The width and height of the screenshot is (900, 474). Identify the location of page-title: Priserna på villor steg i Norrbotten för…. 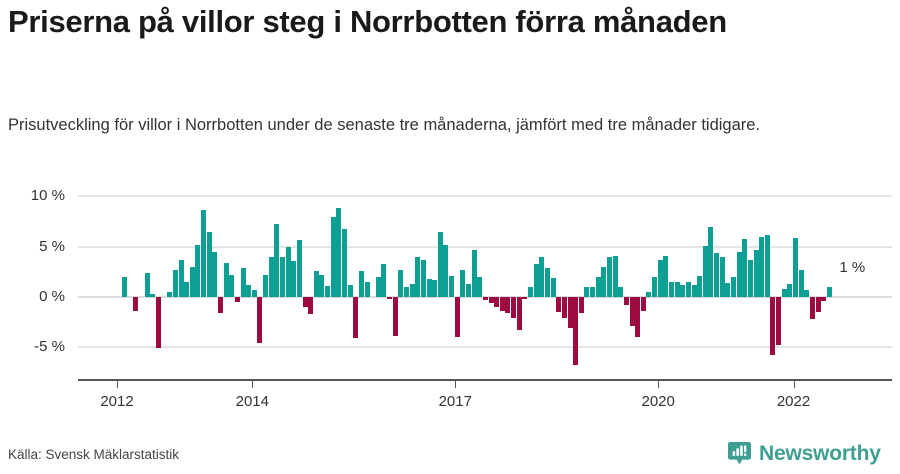
(367, 21).